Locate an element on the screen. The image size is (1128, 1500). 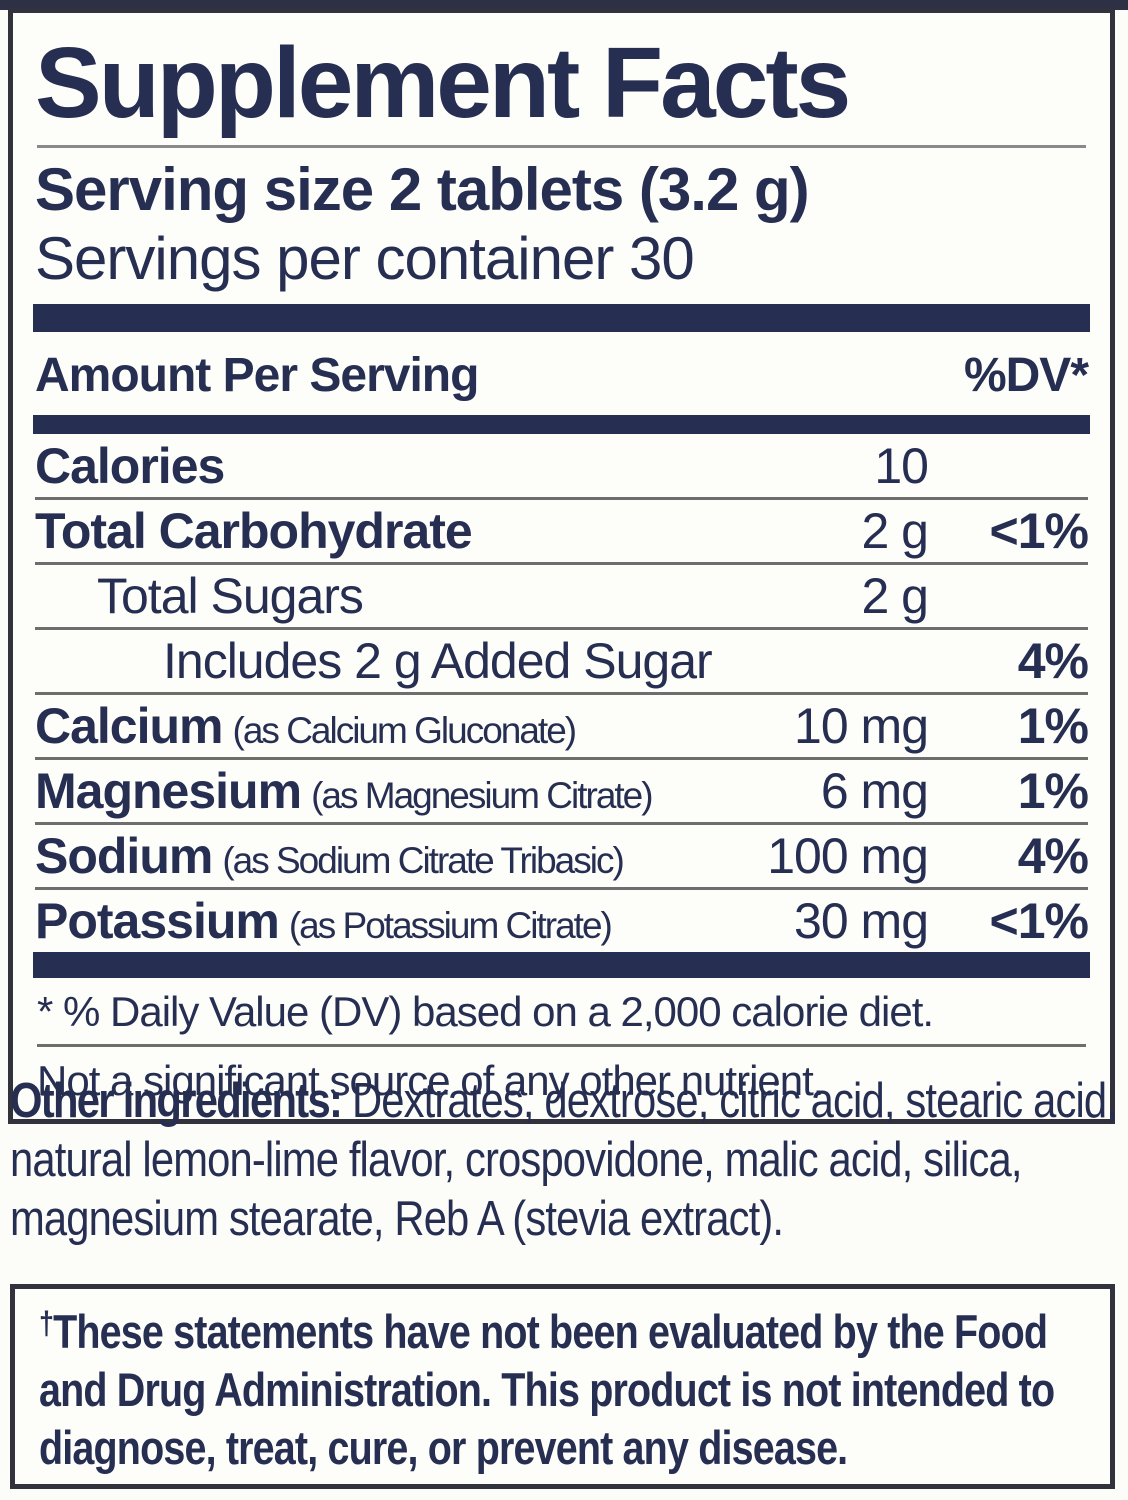
nutrient-name: Calcium (as Calcium Gluconate) is located at coordinates (374, 726).